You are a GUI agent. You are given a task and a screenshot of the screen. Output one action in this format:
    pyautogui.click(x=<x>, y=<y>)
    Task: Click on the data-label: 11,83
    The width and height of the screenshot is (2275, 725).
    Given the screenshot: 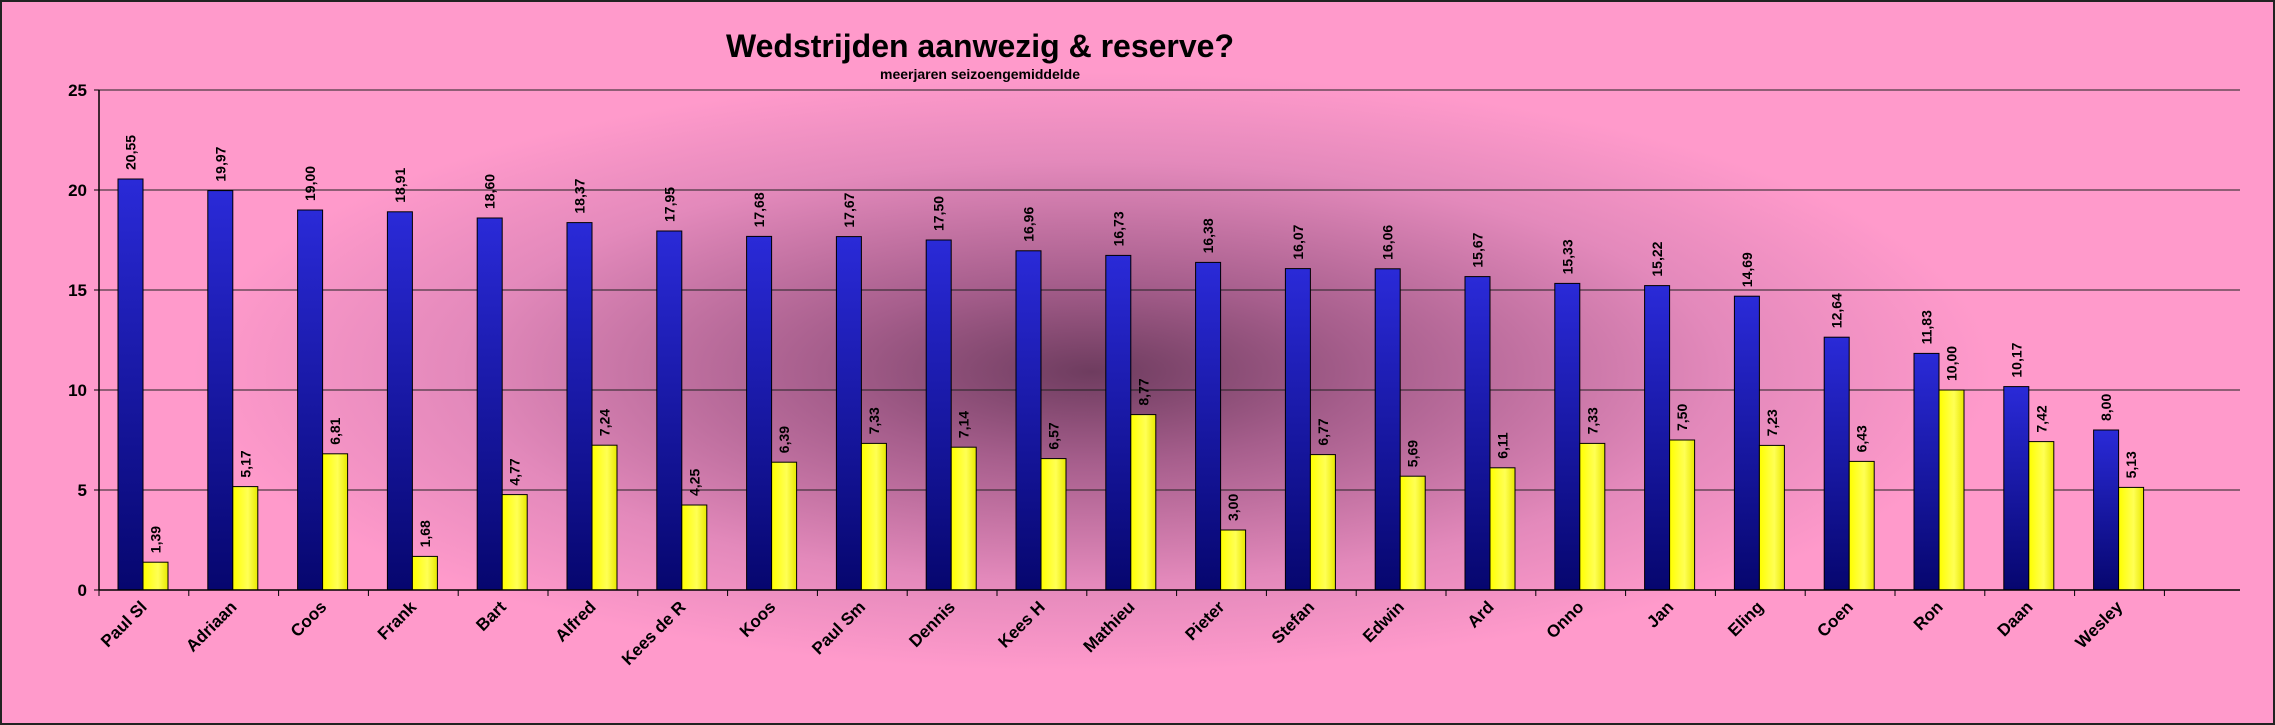 What is the action you would take?
    pyautogui.click(x=1927, y=327)
    